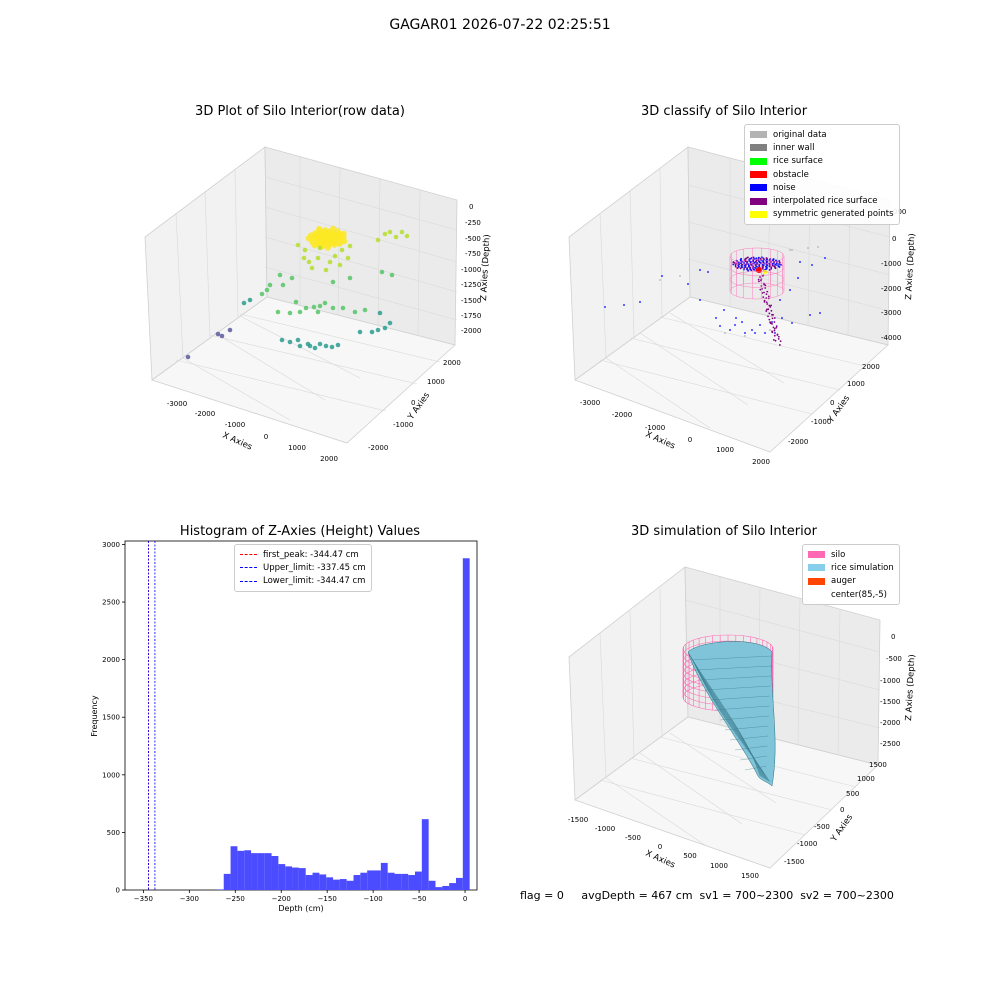 The height and width of the screenshot is (1000, 1000). I want to click on hist-ytick-label: 3000, so click(111, 545).